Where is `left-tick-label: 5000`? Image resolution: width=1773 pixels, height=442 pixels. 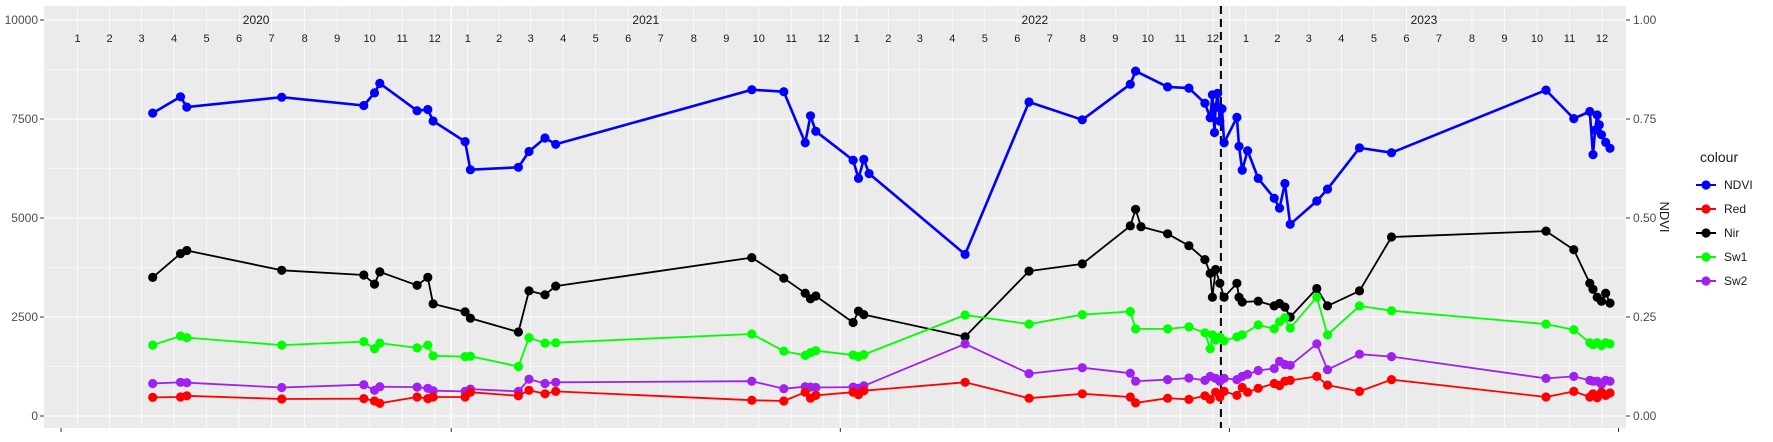
left-tick-label: 5000 is located at coordinates (24, 218).